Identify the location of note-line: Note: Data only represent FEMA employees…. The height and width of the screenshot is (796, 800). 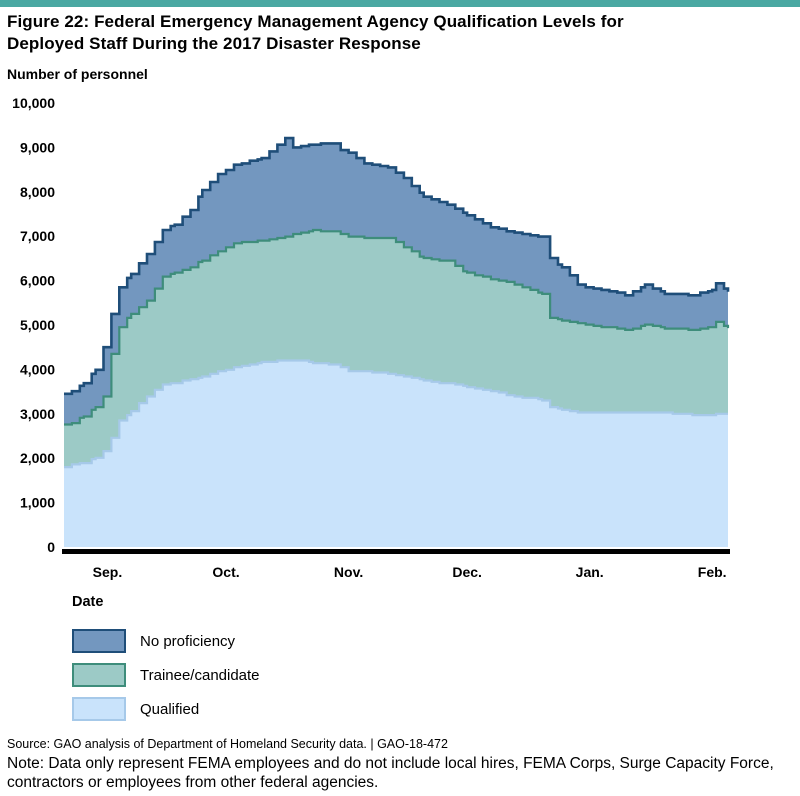
(390, 773).